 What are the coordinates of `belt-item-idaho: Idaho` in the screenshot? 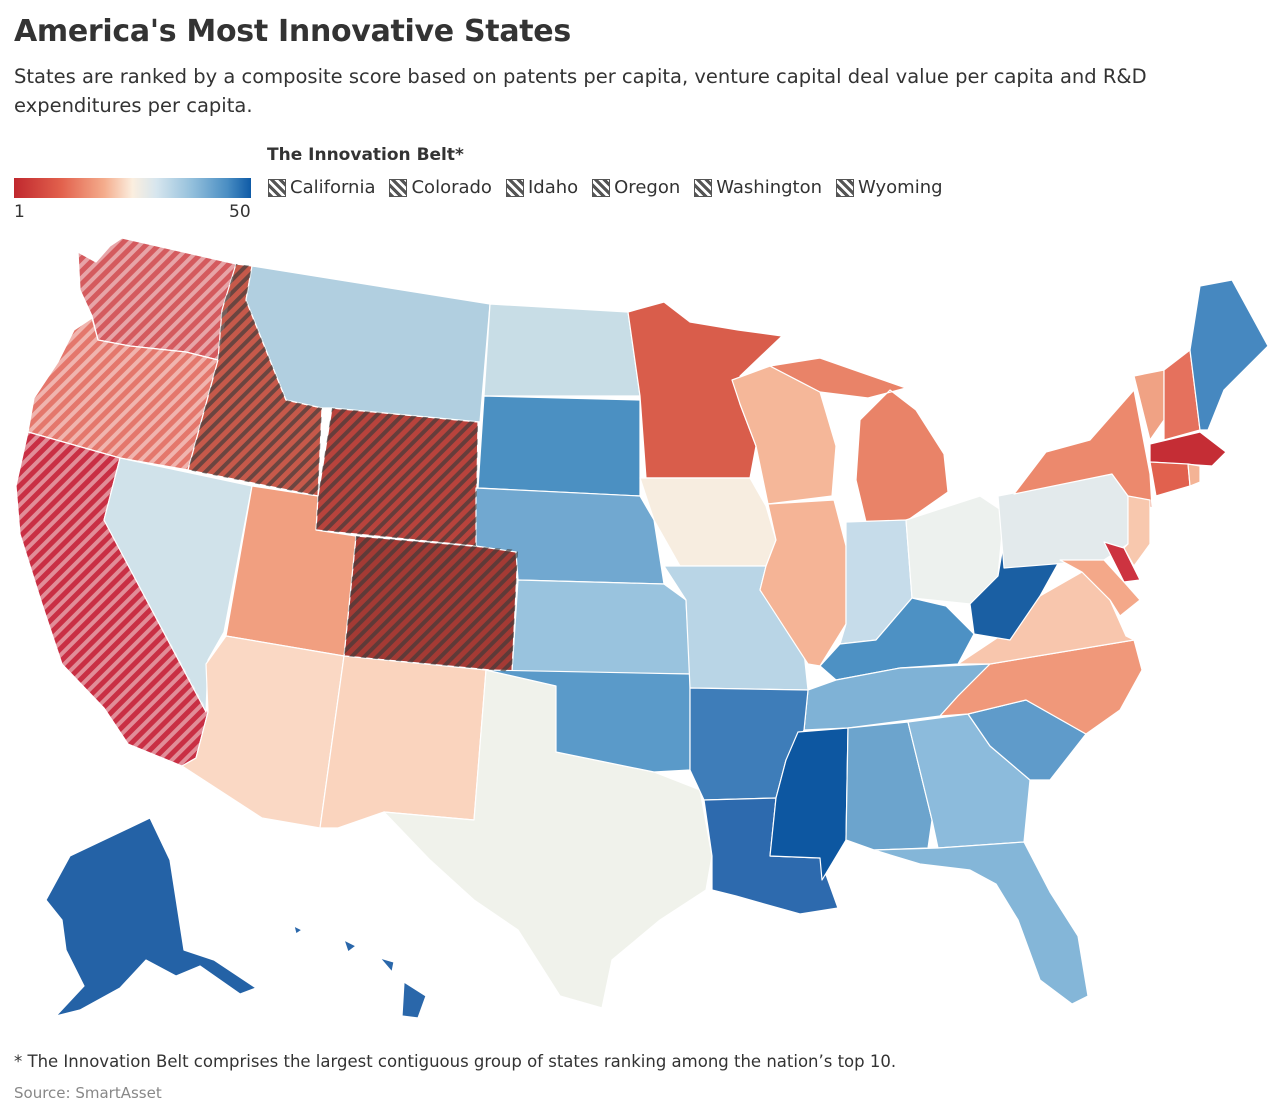 It's located at (542, 187).